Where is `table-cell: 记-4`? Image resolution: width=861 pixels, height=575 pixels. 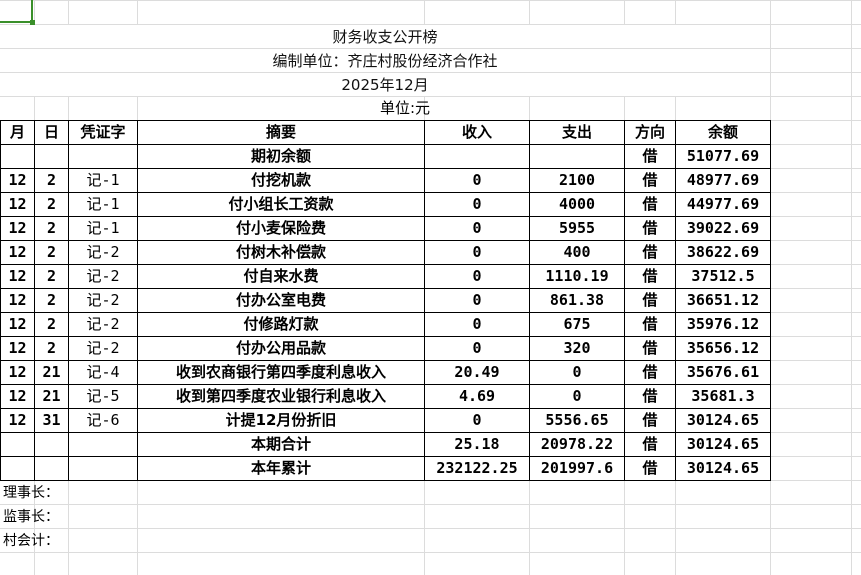 table-cell: 记-4 is located at coordinates (103, 372).